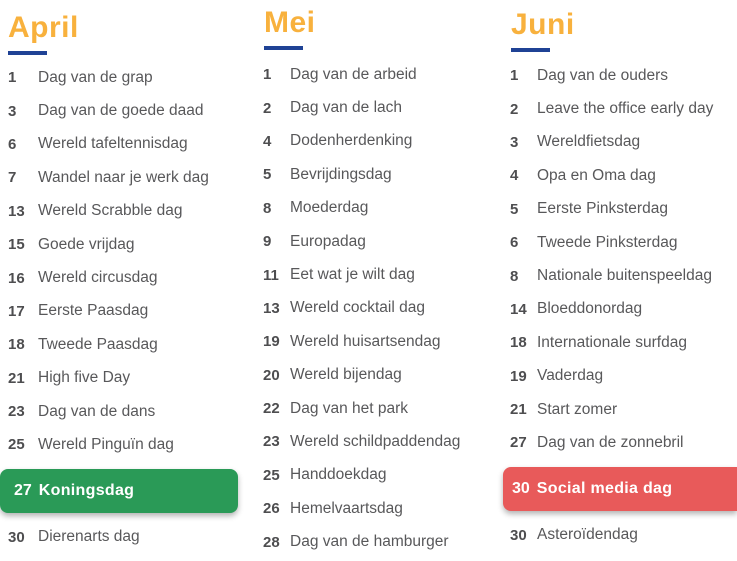 The height and width of the screenshot is (561, 737). I want to click on day-name: Wereld Scrabble dag, so click(110, 211).